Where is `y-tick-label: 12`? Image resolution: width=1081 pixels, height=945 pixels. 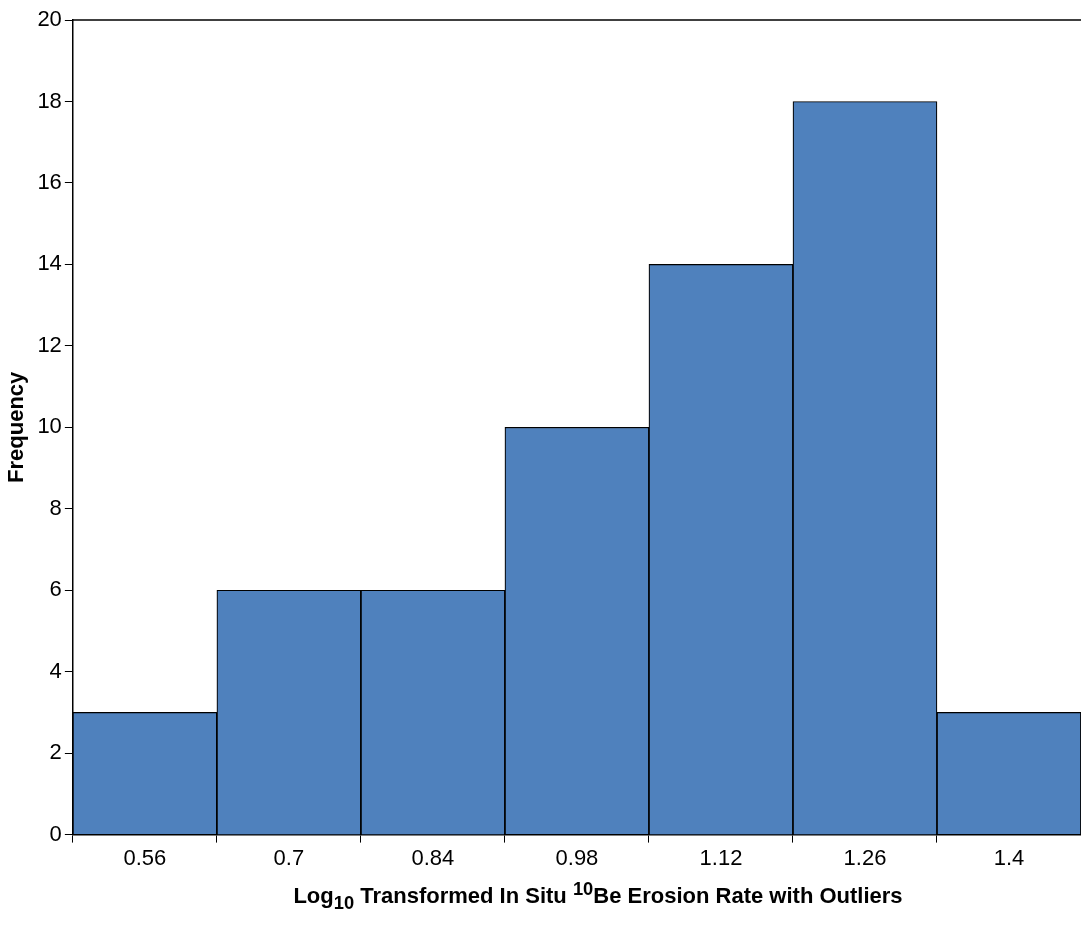 y-tick-label: 12 is located at coordinates (49, 344).